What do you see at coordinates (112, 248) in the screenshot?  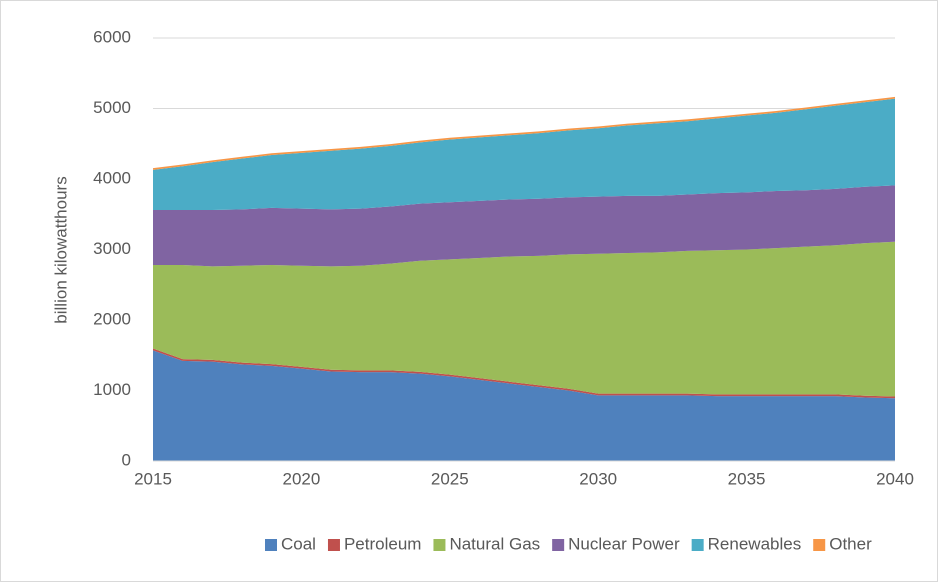 I see `y-tick-label: 3000` at bounding box center [112, 248].